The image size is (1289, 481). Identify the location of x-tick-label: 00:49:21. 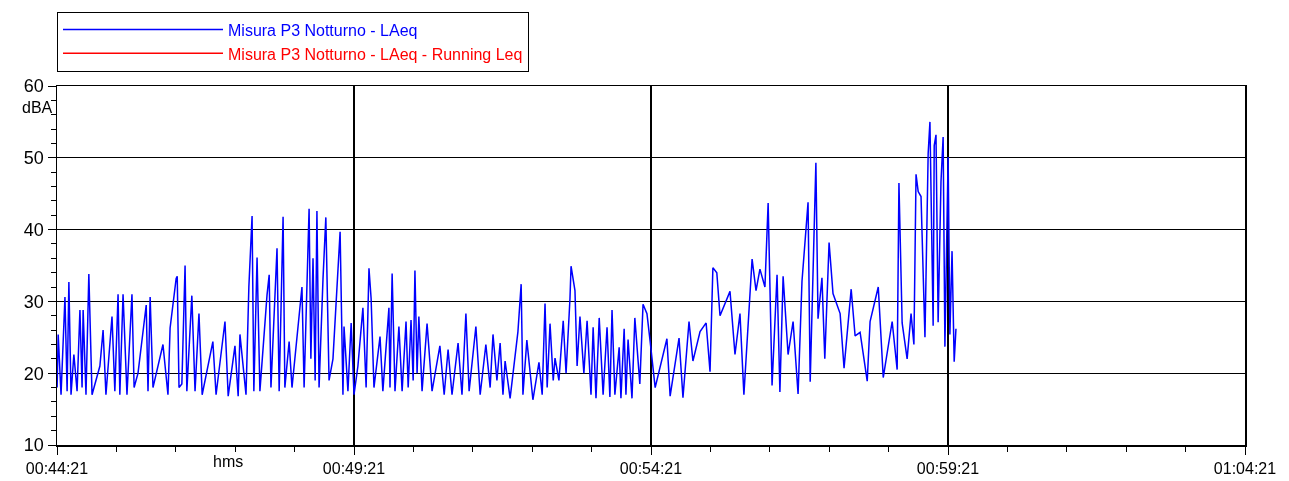
(354, 468).